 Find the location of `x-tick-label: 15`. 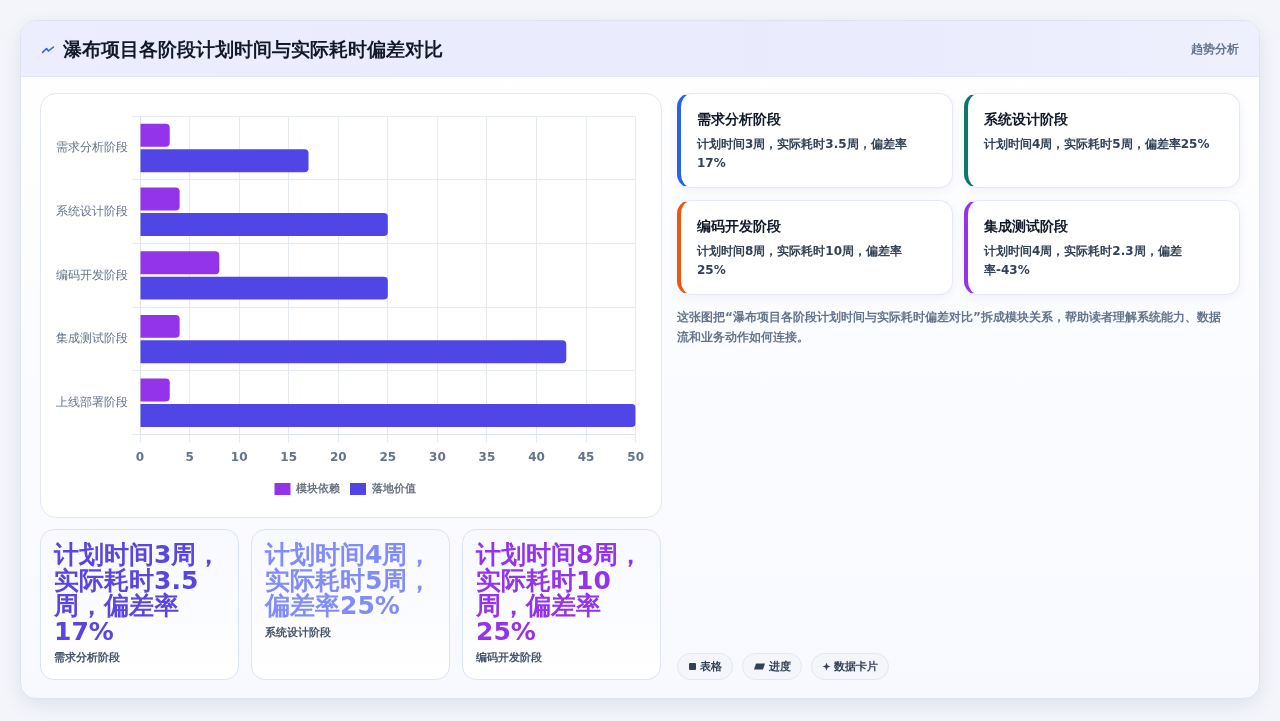

x-tick-label: 15 is located at coordinates (289, 456).